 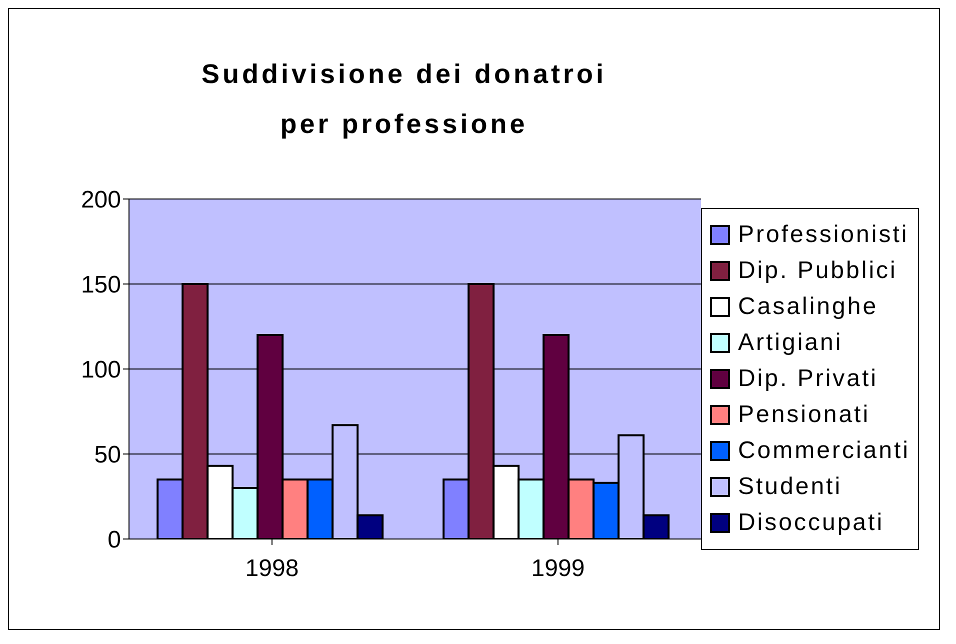 I want to click on legend-label: Pensionati, so click(x=804, y=415).